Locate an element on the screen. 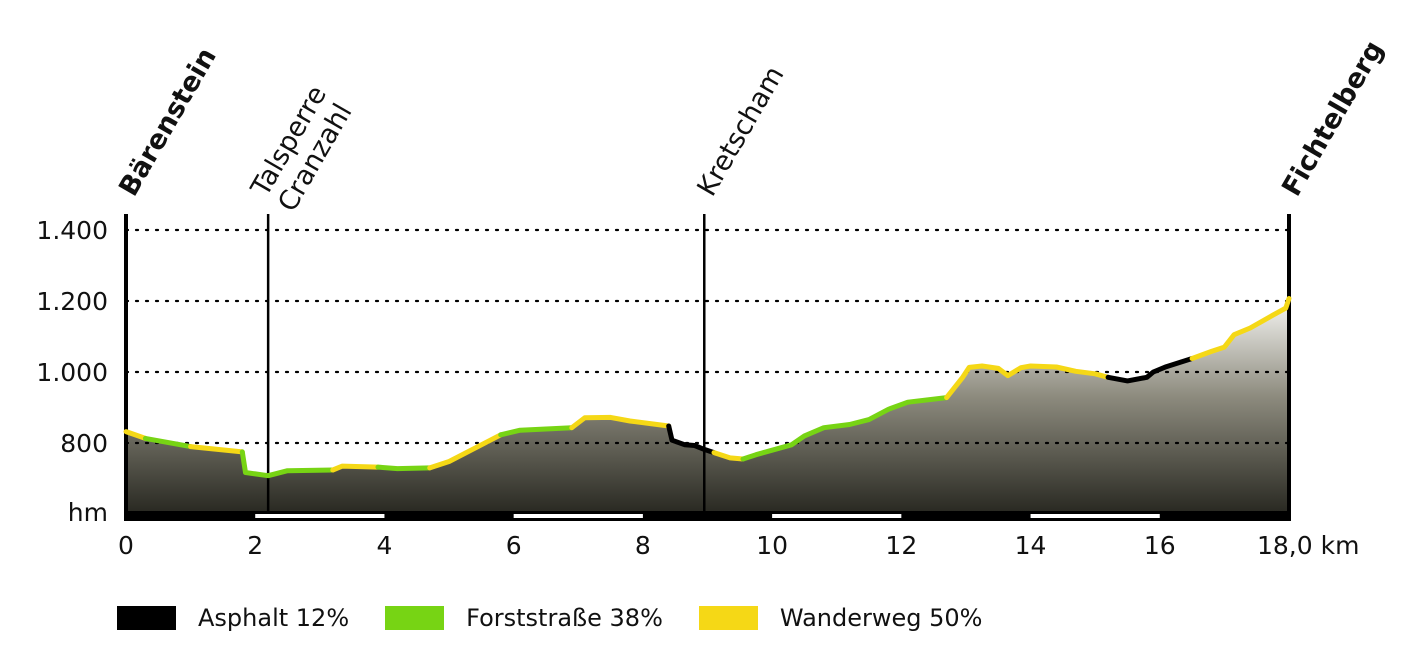  waypoint-label-3: Fichtelberg is located at coordinates (1333, 119).